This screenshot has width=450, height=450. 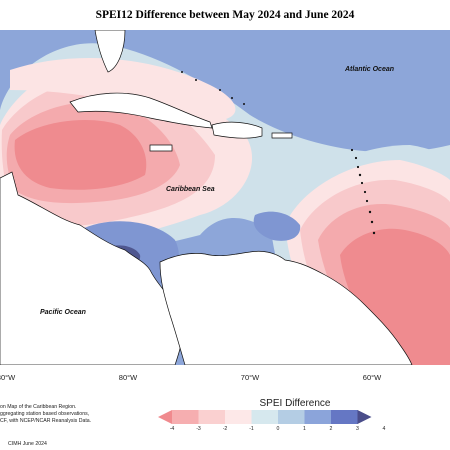 I want to click on legend-tick-label: -4, so click(x=172, y=429).